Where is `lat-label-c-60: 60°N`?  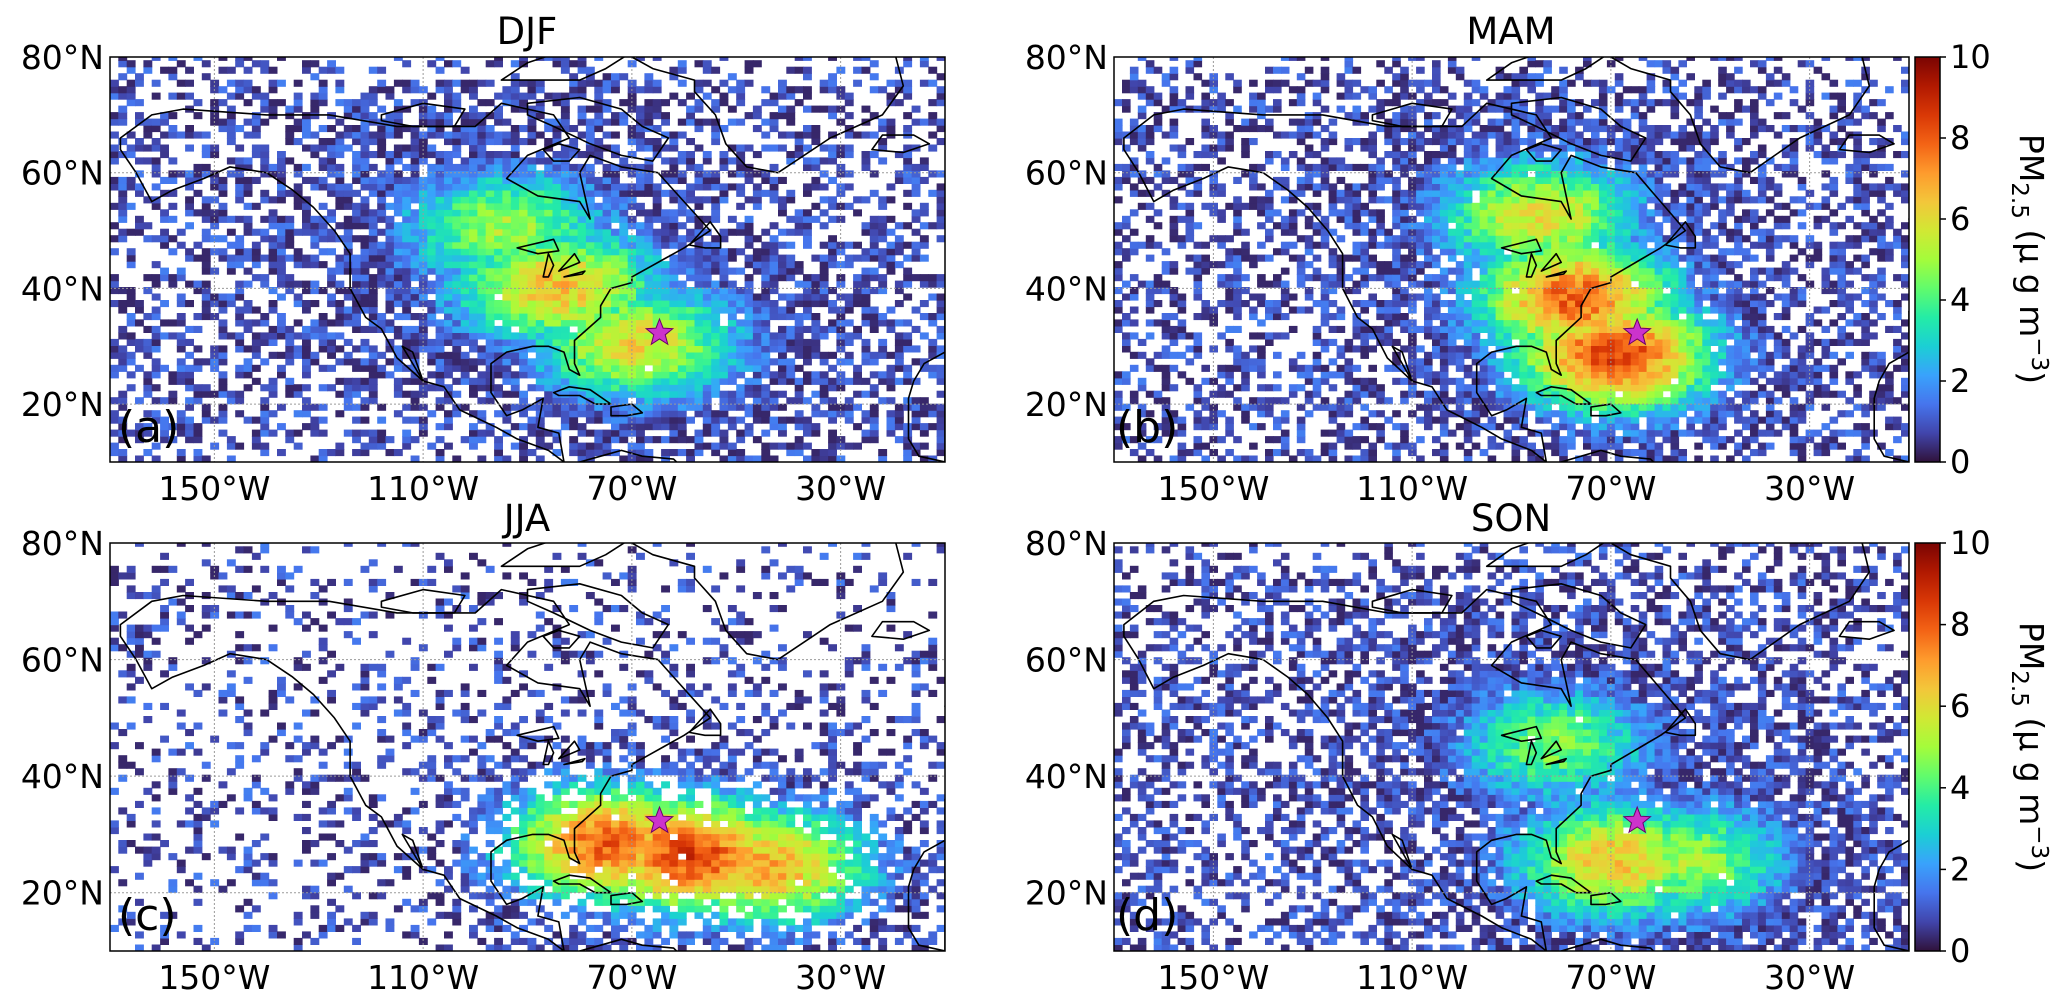
lat-label-c-60: 60°N is located at coordinates (62, 660).